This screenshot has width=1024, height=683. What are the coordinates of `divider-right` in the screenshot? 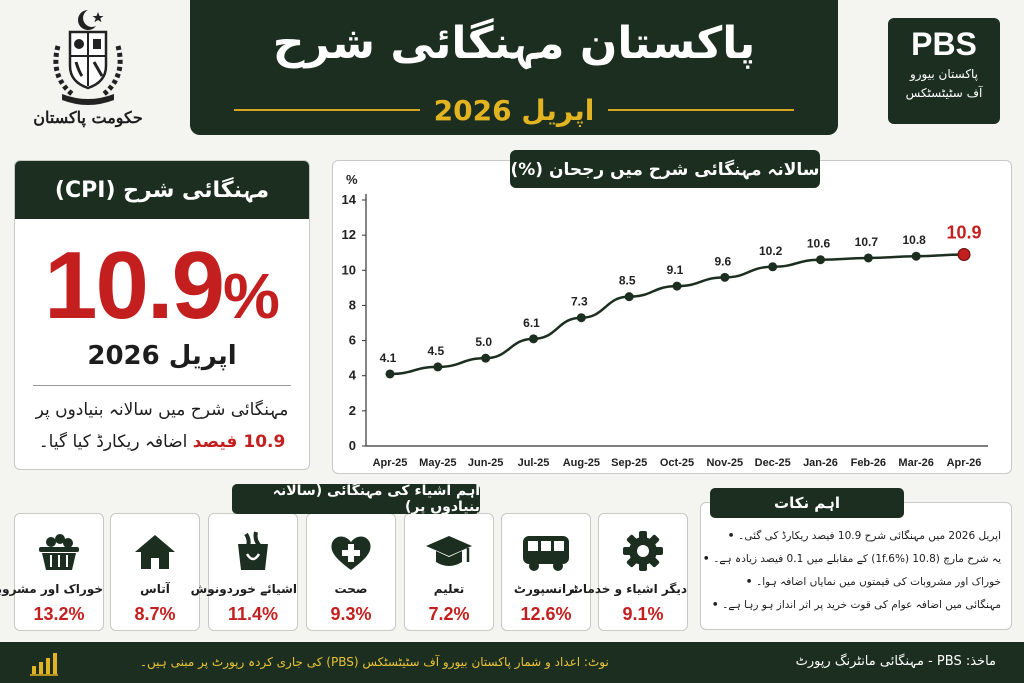 It's located at (701, 110).